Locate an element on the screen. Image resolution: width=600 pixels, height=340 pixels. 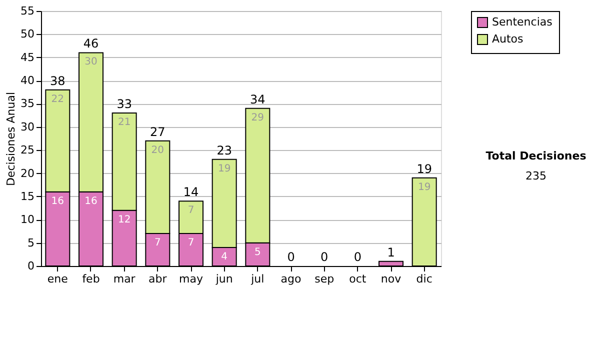
data-label: 4 is located at coordinates (224, 256).